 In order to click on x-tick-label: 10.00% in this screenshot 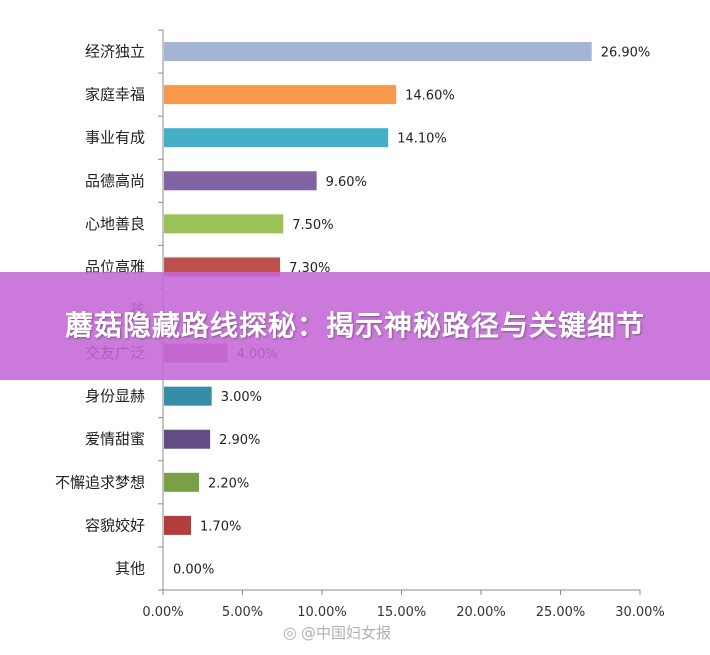, I will do `click(322, 612)`.